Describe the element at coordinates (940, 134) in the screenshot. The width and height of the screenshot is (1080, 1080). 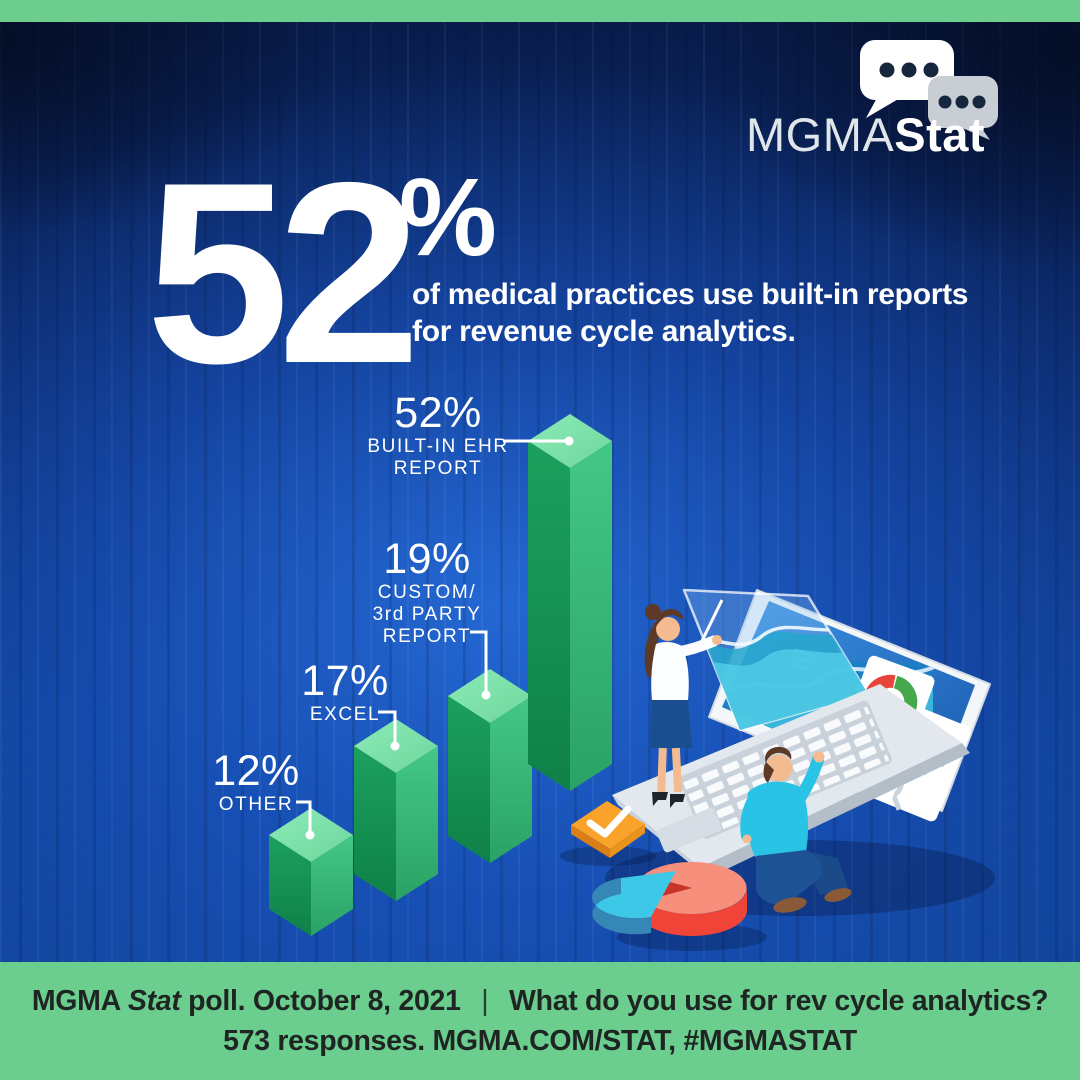
I see `logo-suffix: Stat` at that location.